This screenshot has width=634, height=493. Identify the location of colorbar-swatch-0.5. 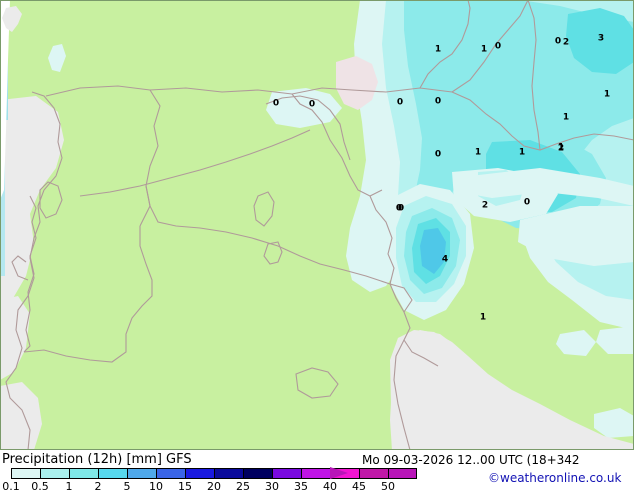
(54, 473).